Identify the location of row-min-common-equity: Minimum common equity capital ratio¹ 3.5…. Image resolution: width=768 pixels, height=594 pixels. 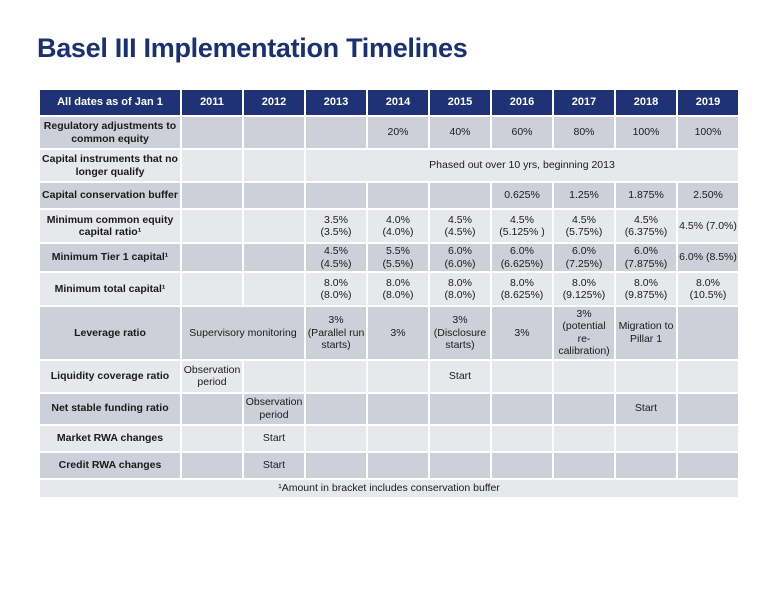
(389, 226).